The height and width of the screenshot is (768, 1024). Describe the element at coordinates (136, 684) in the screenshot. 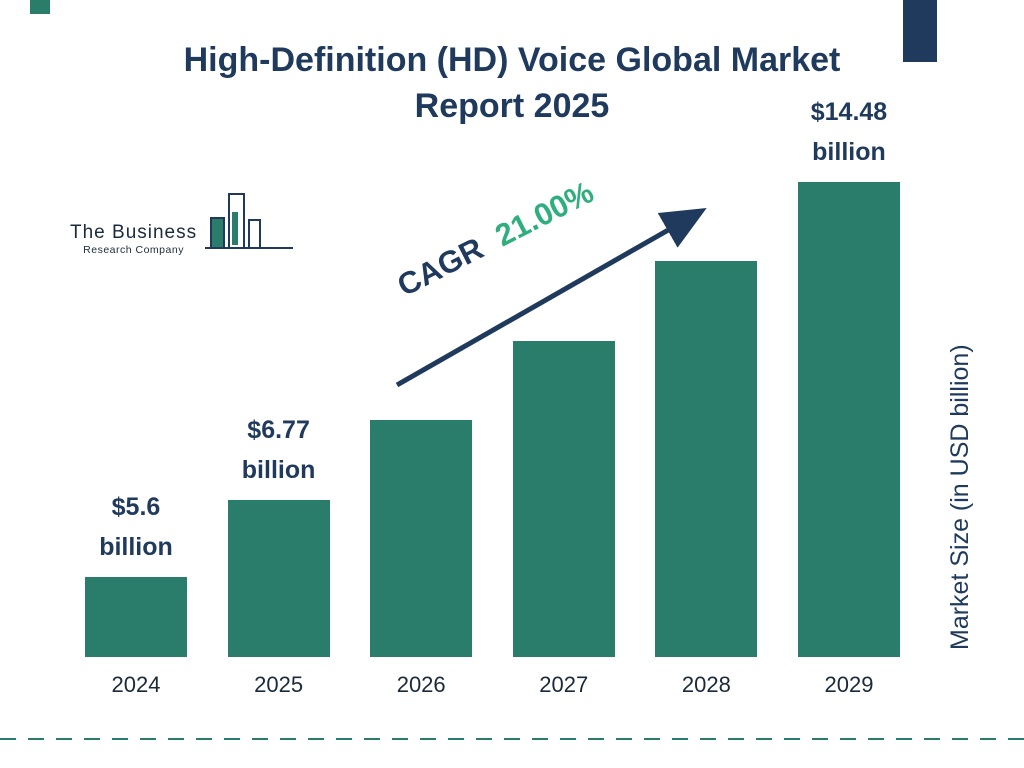

I see `bar-year-label: 2024` at that location.